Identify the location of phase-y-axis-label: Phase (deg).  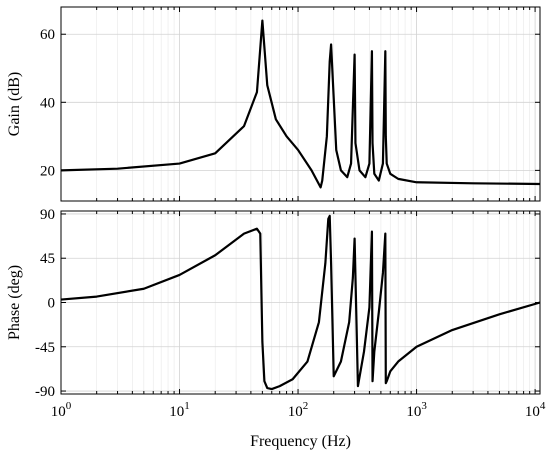
(14, 302).